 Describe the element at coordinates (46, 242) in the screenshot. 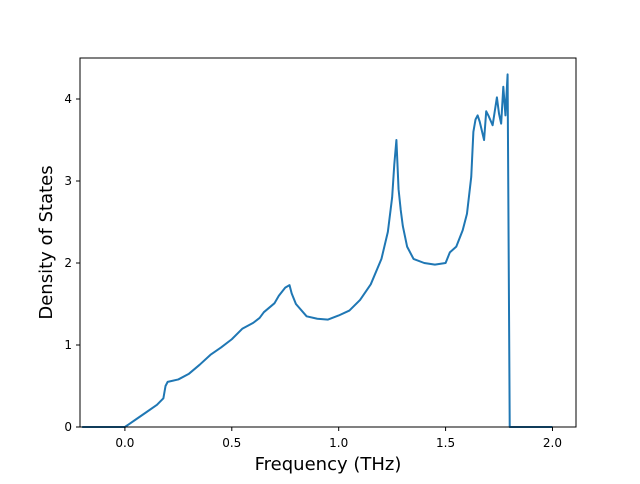

I see `y-axis-label: Density of States` at that location.